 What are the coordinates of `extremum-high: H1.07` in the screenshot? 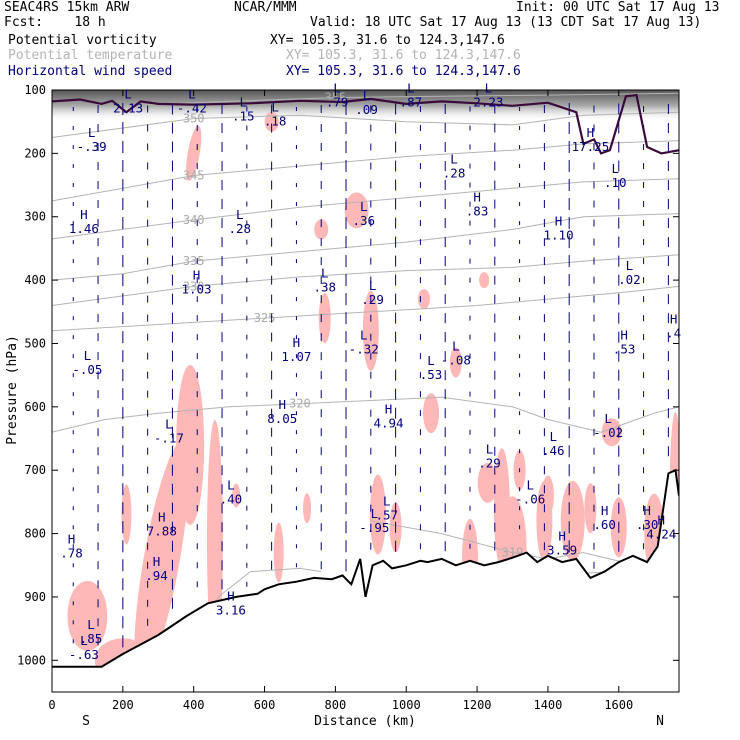 It's located at (296, 349).